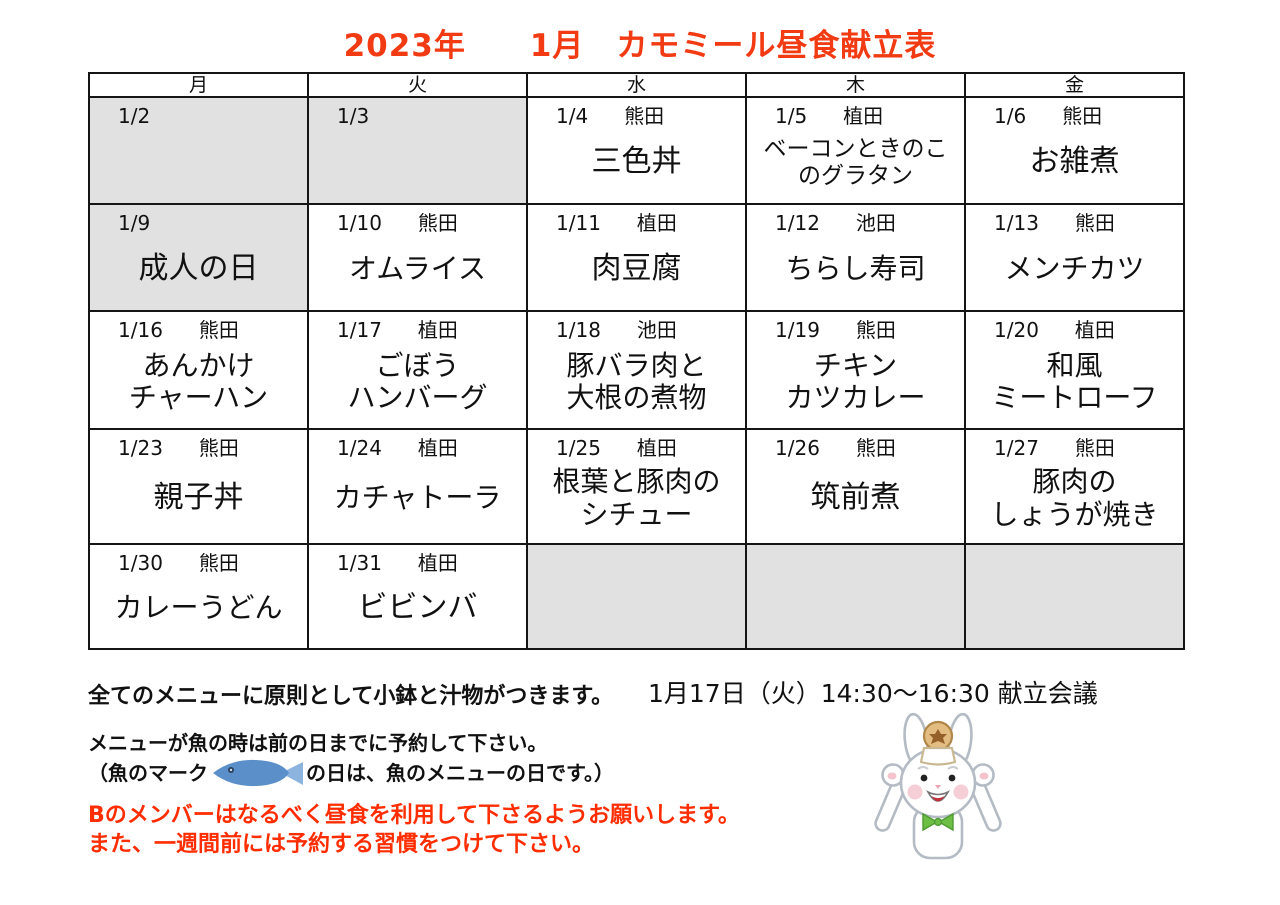 The width and height of the screenshot is (1280, 905). What do you see at coordinates (417, 608) in the screenshot?
I see `menu-line: ビビンバ` at bounding box center [417, 608].